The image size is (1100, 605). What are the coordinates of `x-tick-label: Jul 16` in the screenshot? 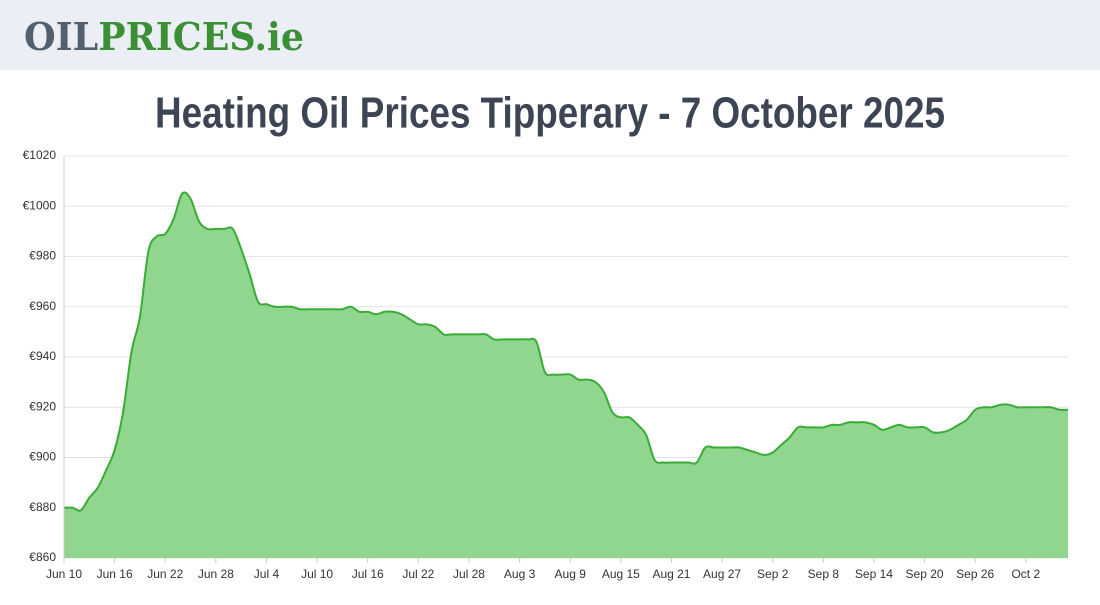 It's located at (368, 574).